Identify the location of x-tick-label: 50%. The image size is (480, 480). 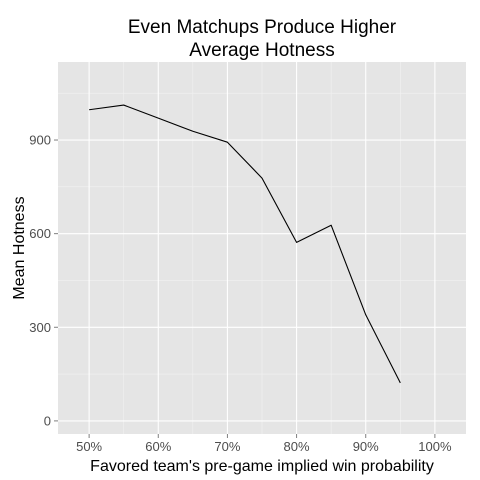
(89, 446).